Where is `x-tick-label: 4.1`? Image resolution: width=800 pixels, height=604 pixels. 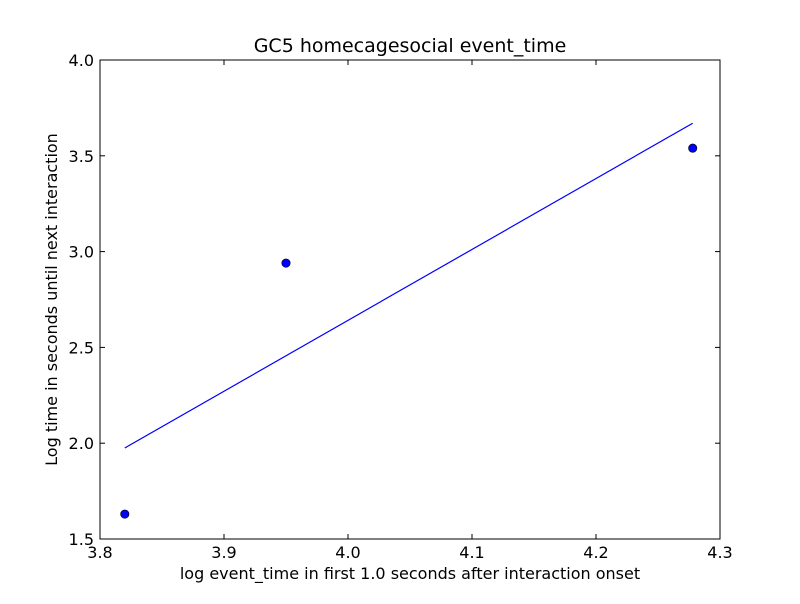 x-tick-label: 4.1 is located at coordinates (471, 552).